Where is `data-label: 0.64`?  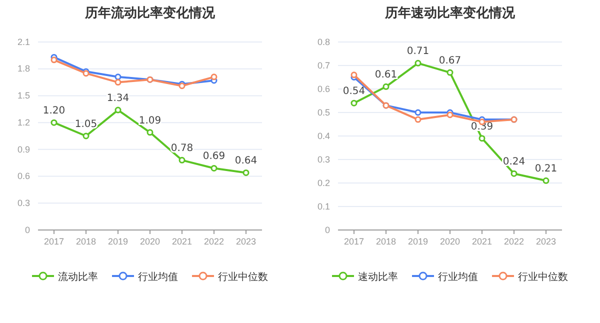
data-label: 0.64 is located at coordinates (246, 161).